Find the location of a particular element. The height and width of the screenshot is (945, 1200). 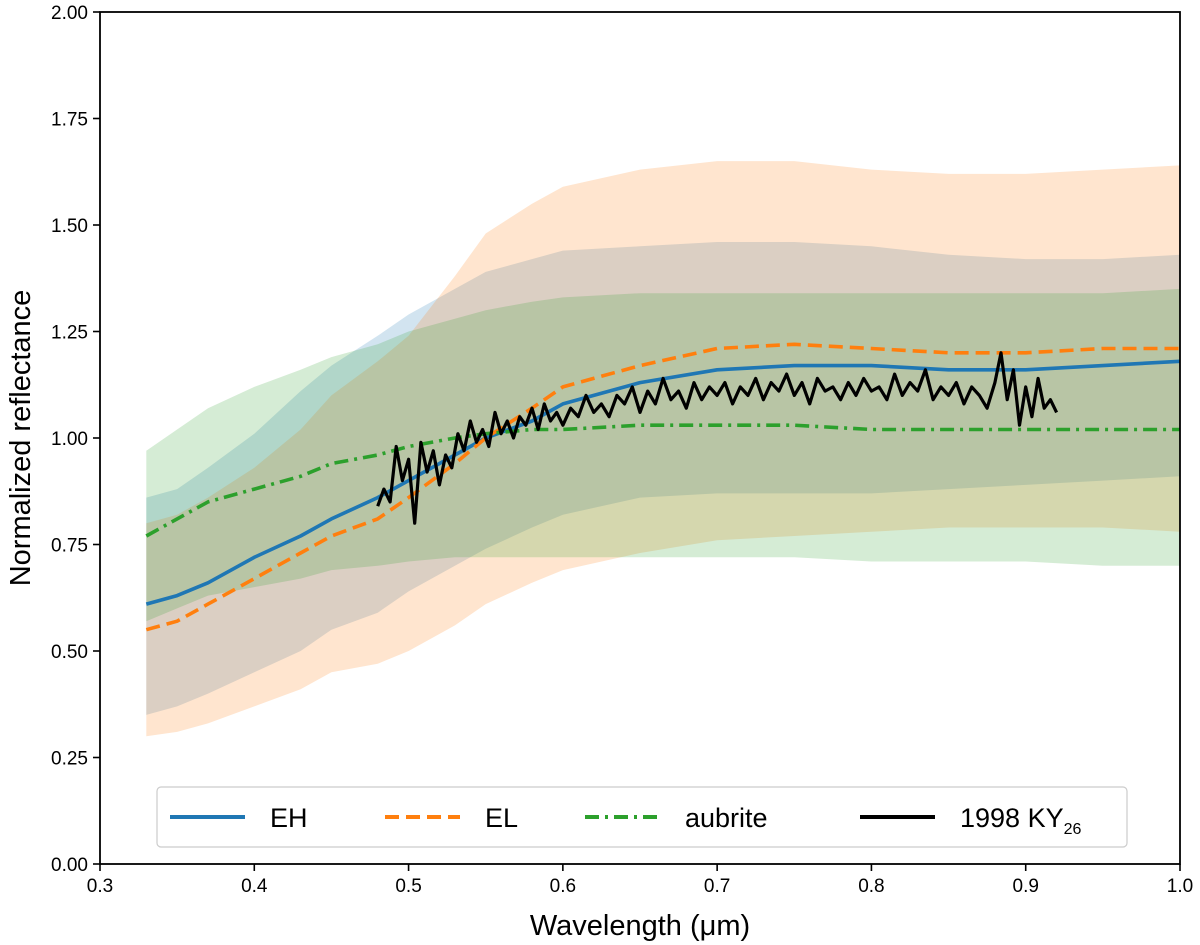

legend-label-1998-ky: 1998 KY26 is located at coordinates (1020, 820).